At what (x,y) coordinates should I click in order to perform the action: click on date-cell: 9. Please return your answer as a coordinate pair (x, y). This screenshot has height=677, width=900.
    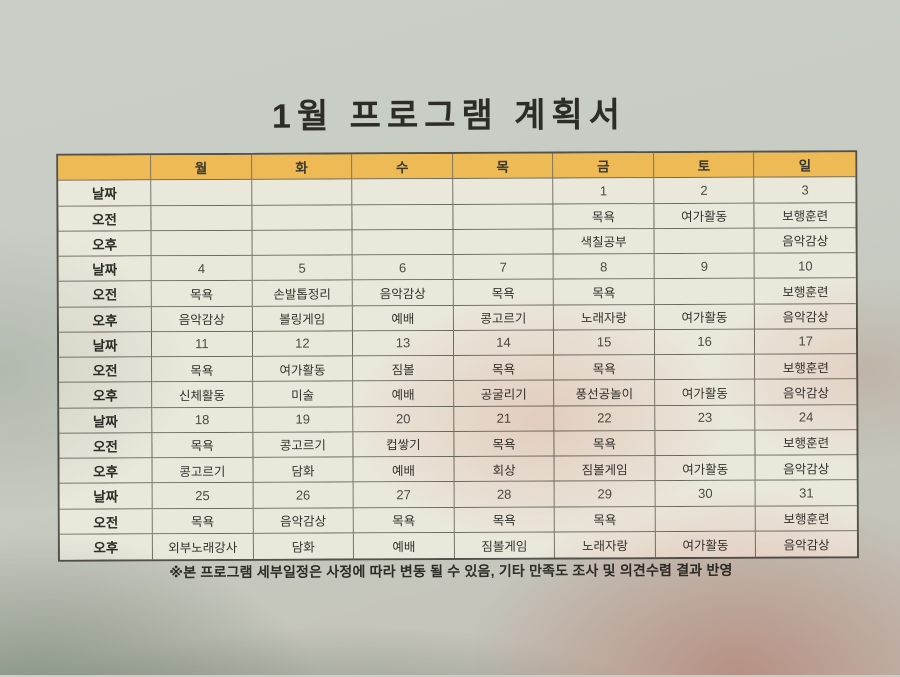
    Looking at the image, I should click on (705, 266).